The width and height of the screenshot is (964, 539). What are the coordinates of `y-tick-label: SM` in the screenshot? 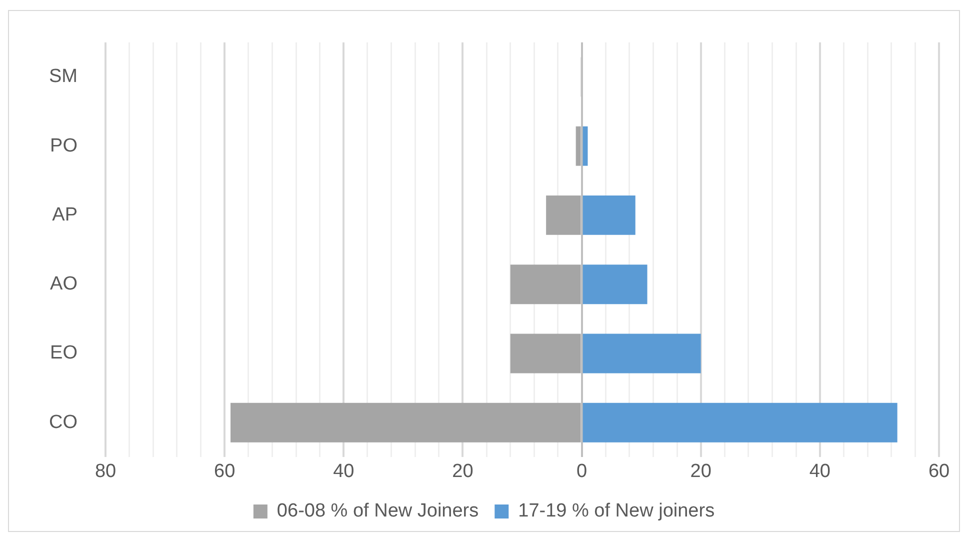 It's located at (63, 77).